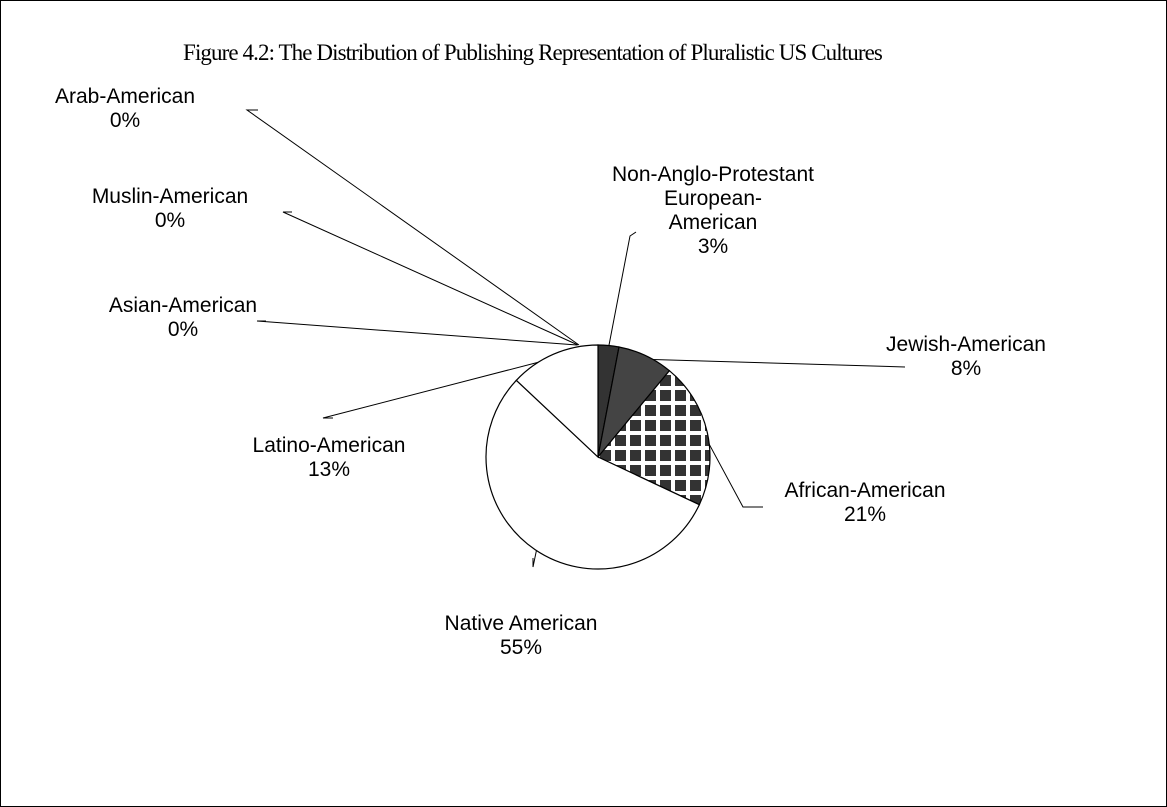 The image size is (1167, 807). I want to click on slice-name: Muslin-American, so click(170, 196).